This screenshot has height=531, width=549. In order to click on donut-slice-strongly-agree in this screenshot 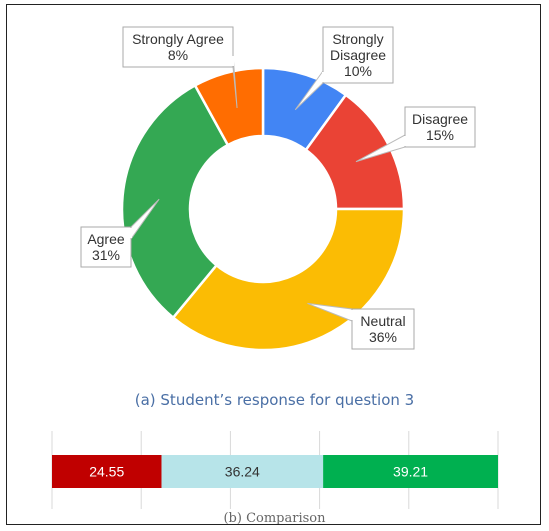, I will do `click(229, 106)`.